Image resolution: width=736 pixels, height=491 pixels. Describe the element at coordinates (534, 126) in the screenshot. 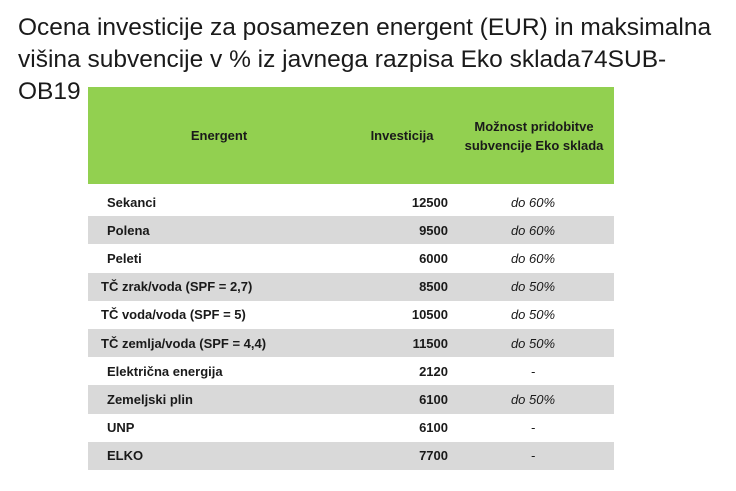

I see `header-subvencija-line-1: Možnost pridobitve` at that location.